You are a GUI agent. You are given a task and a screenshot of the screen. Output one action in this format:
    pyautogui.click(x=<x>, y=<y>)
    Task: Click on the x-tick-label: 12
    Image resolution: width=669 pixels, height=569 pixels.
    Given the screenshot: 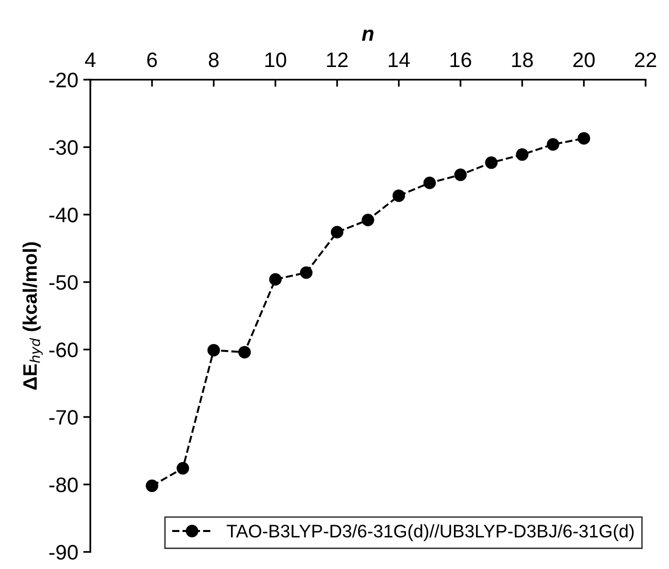 What is the action you would take?
    pyautogui.click(x=337, y=60)
    